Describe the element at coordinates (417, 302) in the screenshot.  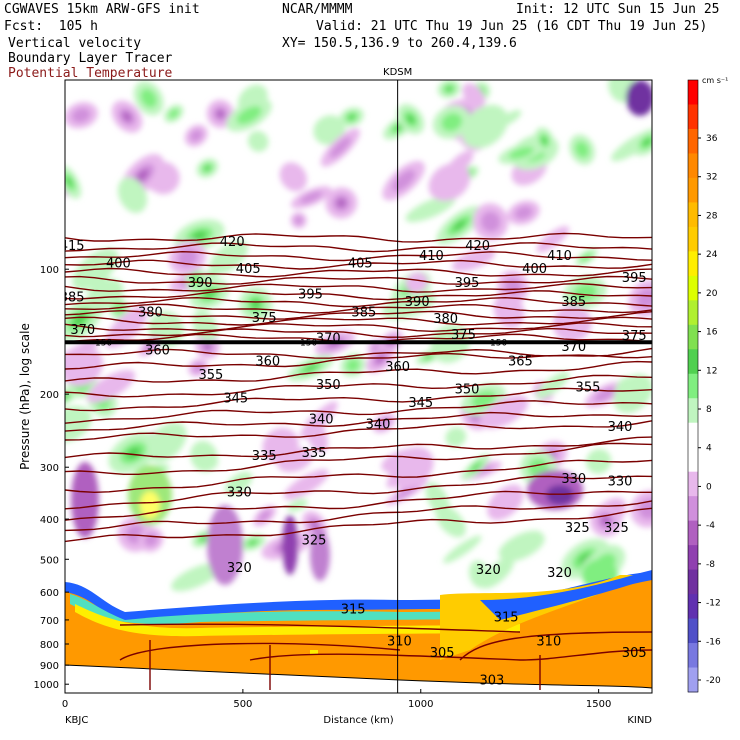
I see `contour-label: 390` at that location.